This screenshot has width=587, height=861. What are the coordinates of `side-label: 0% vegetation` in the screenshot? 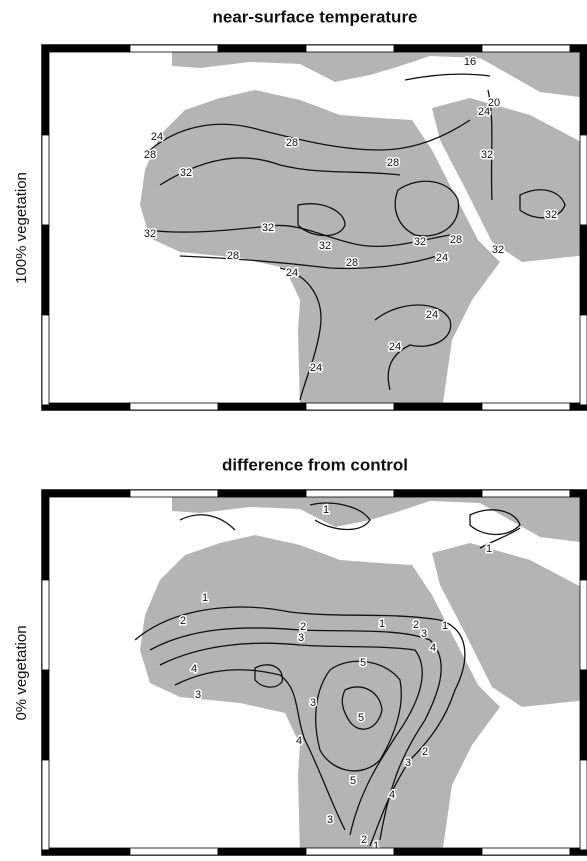 It's located at (21, 672).